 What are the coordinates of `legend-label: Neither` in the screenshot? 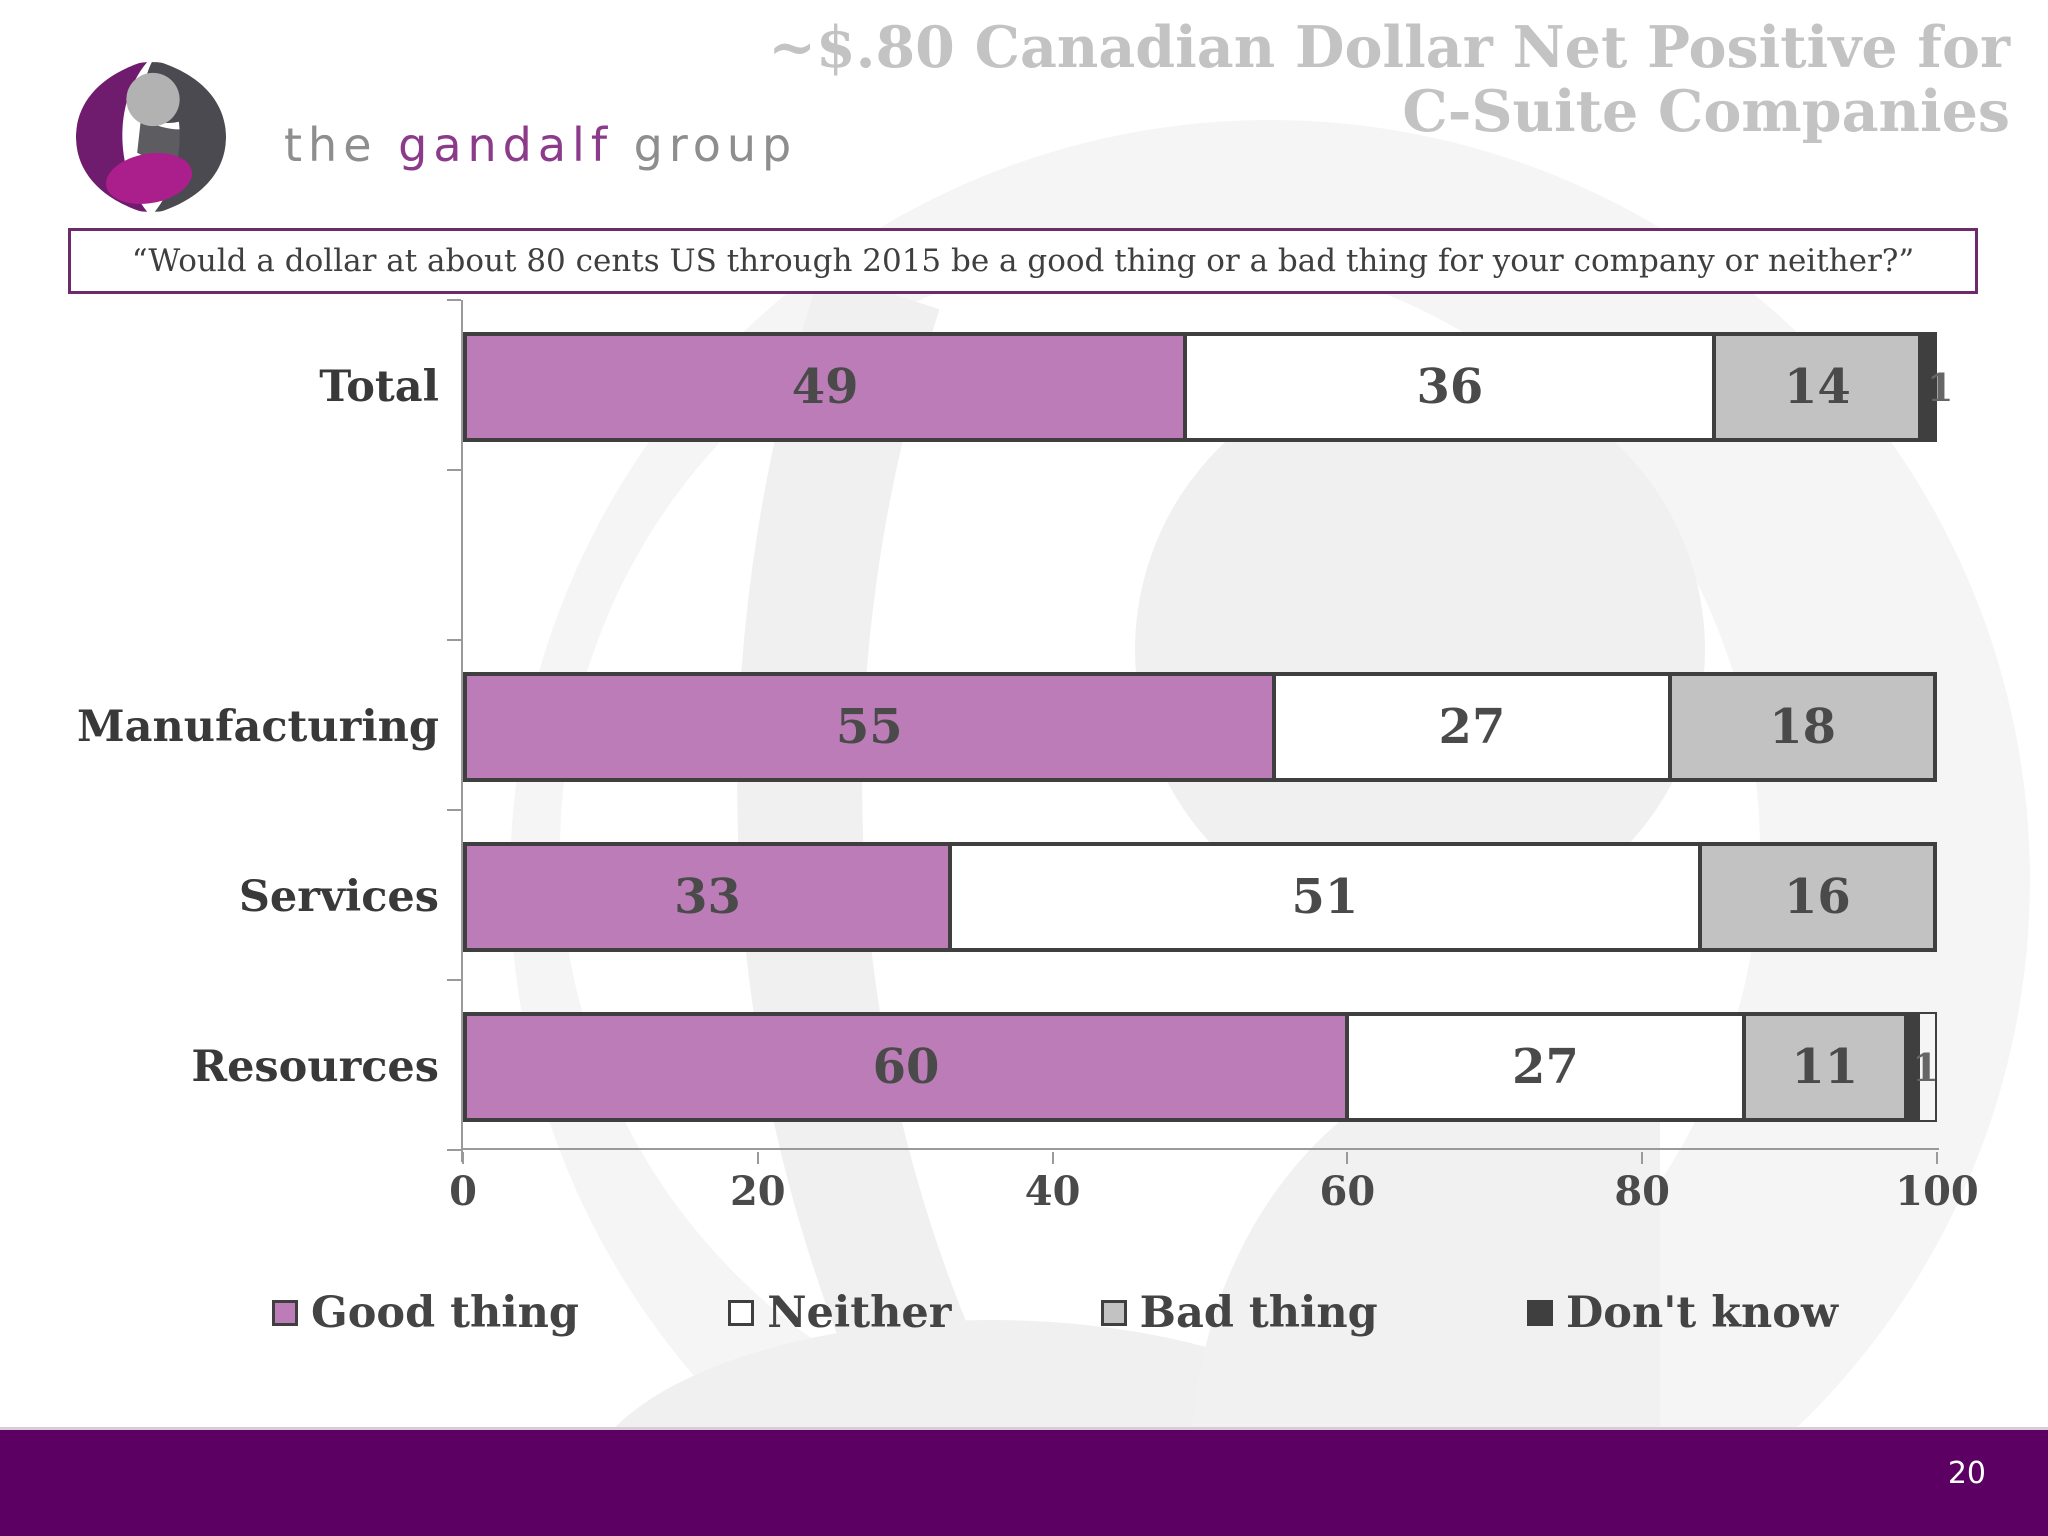 It's located at (859, 1313).